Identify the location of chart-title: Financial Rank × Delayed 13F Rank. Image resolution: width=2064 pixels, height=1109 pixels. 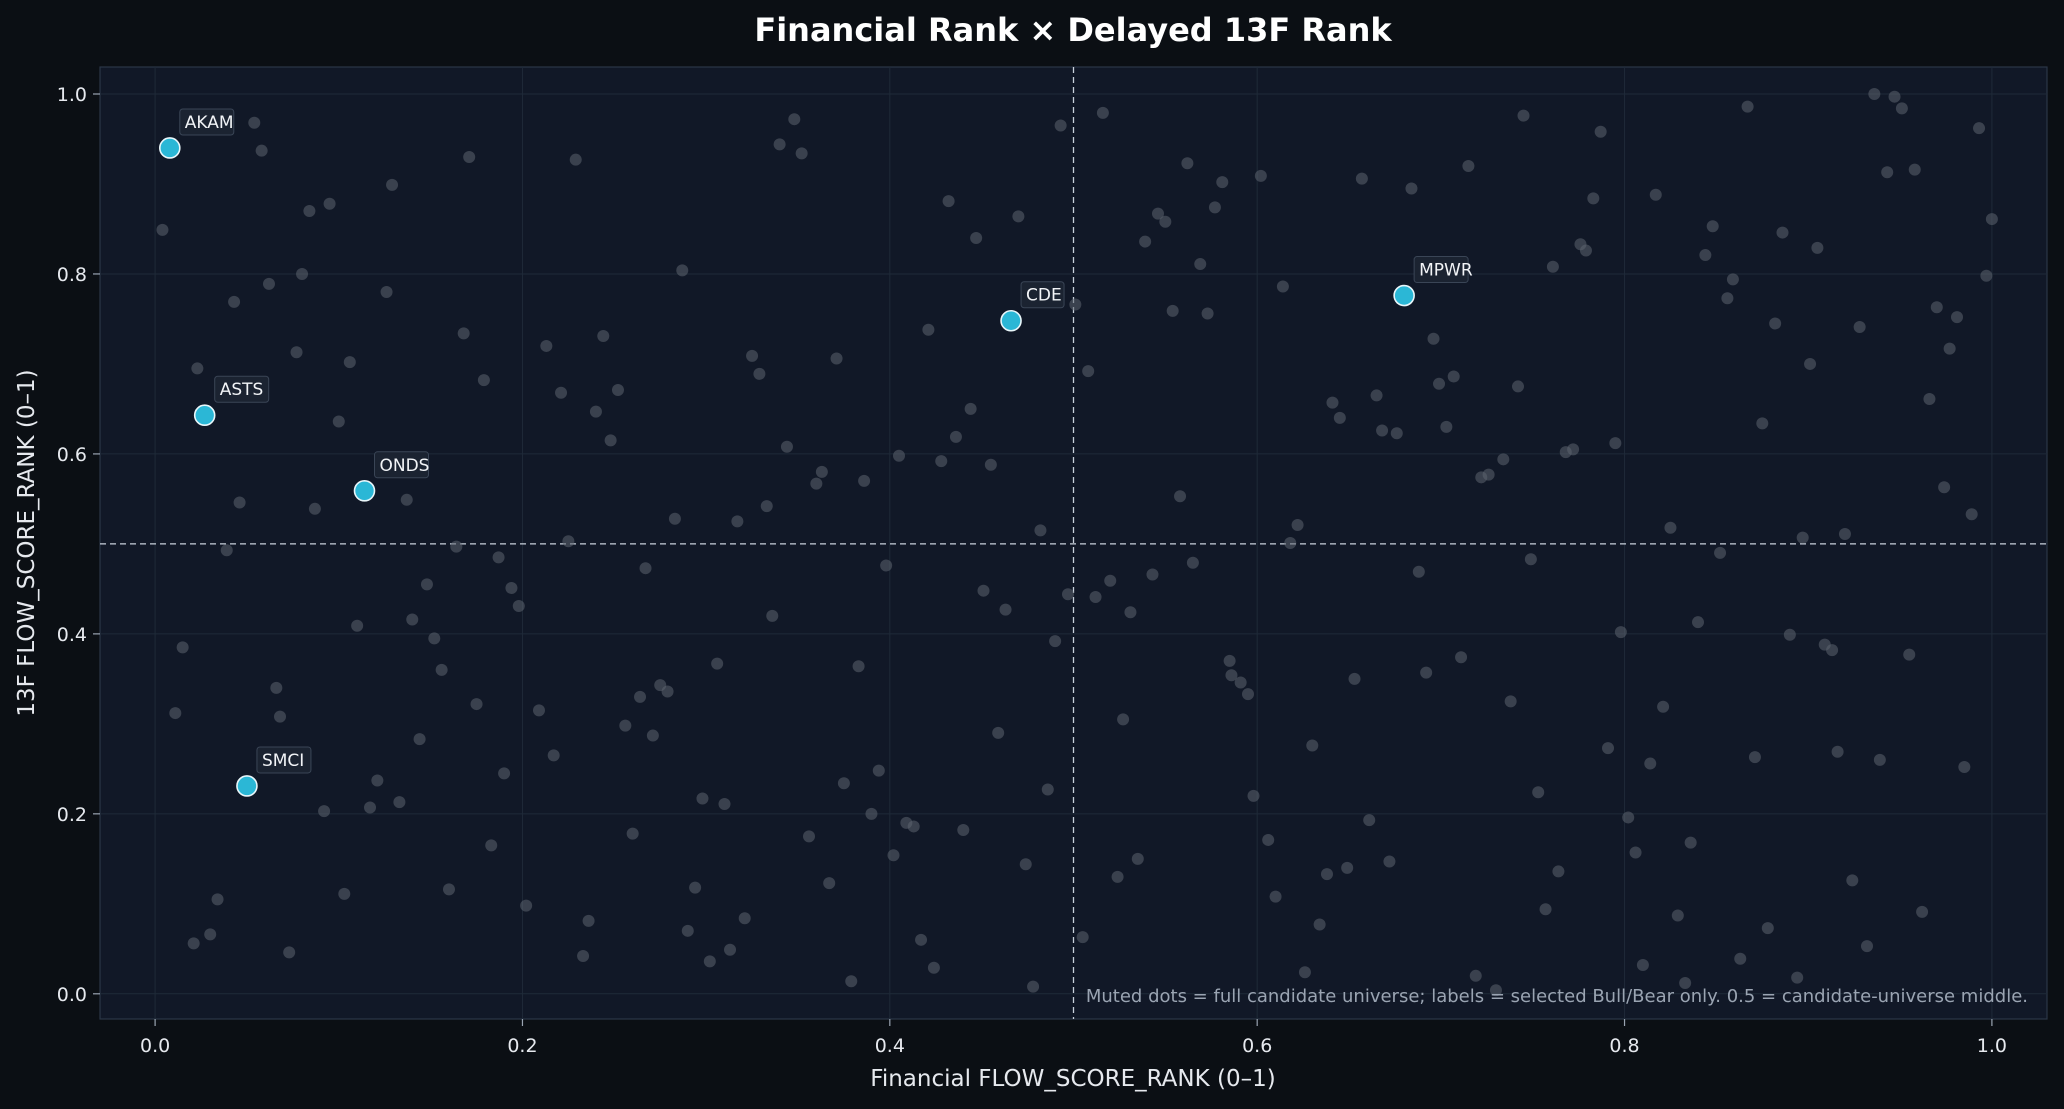
(1073, 30).